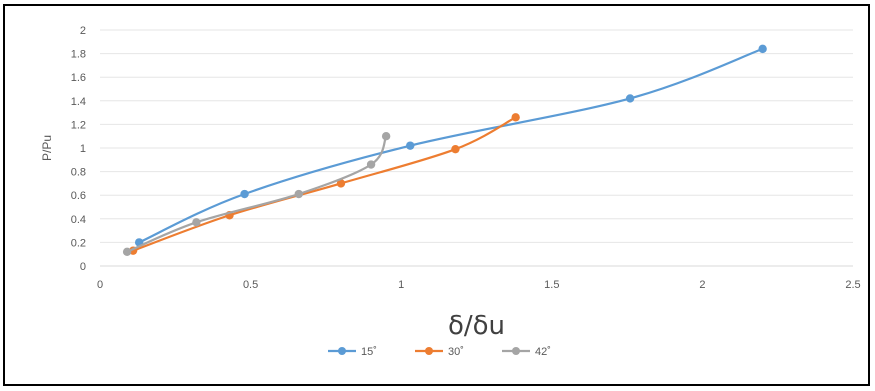  I want to click on y-tick-label: 1.2, so click(78, 125).